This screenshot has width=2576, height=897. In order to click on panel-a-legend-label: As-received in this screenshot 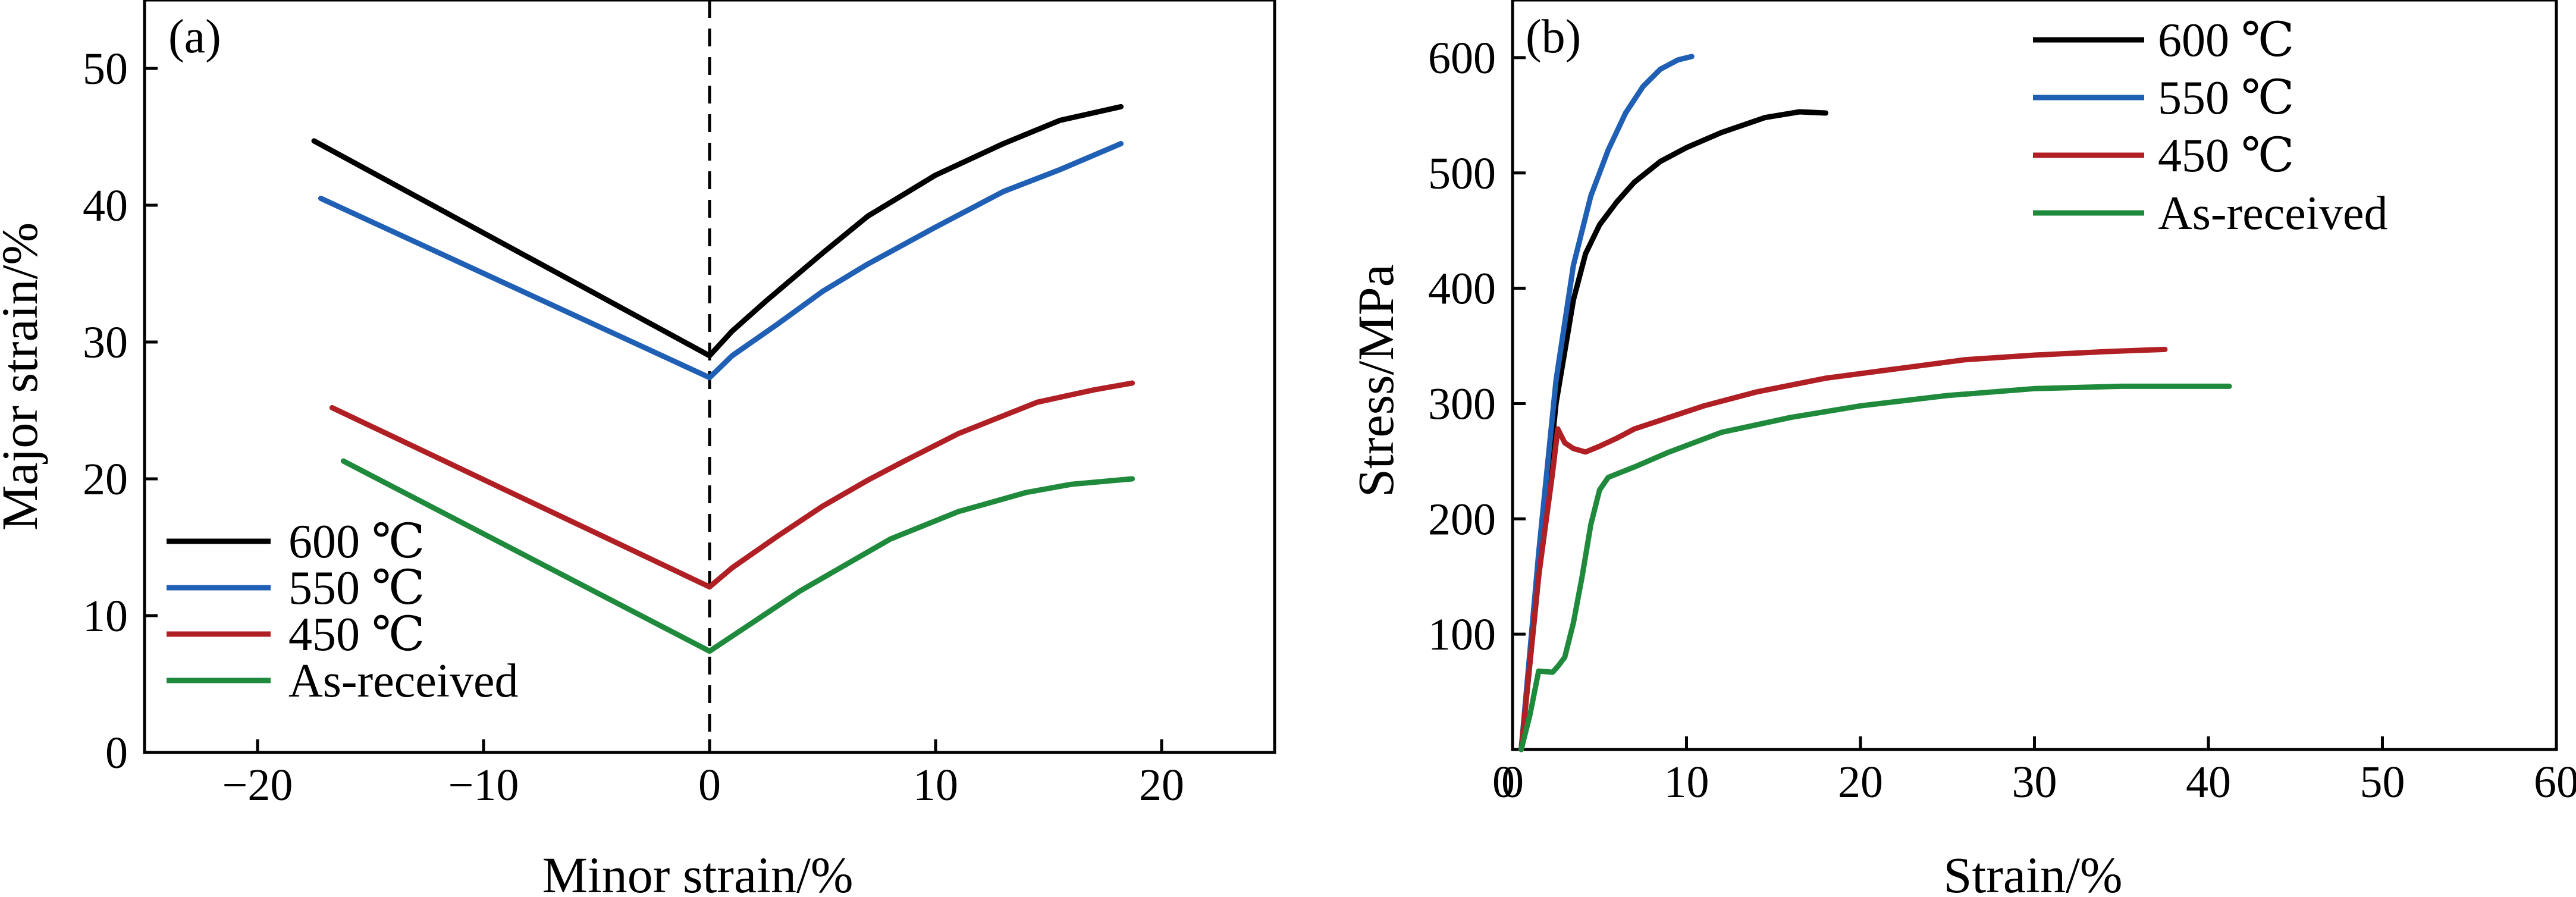, I will do `click(403, 681)`.